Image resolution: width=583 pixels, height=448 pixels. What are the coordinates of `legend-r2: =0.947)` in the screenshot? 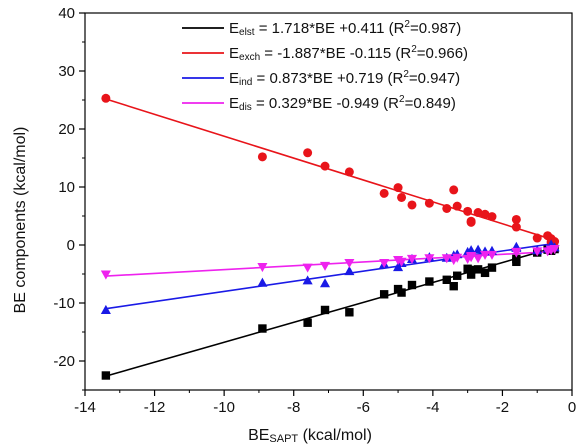 It's located at (434, 78).